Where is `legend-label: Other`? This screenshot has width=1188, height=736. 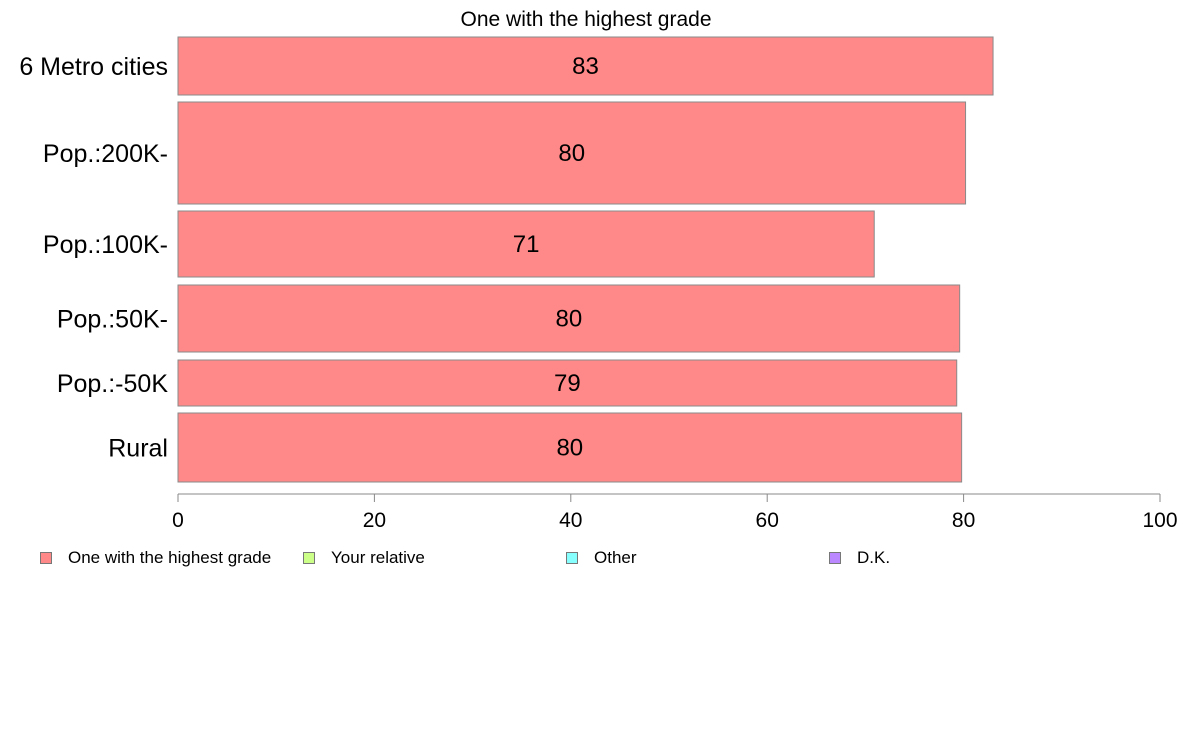 legend-label: Other is located at coordinates (615, 557).